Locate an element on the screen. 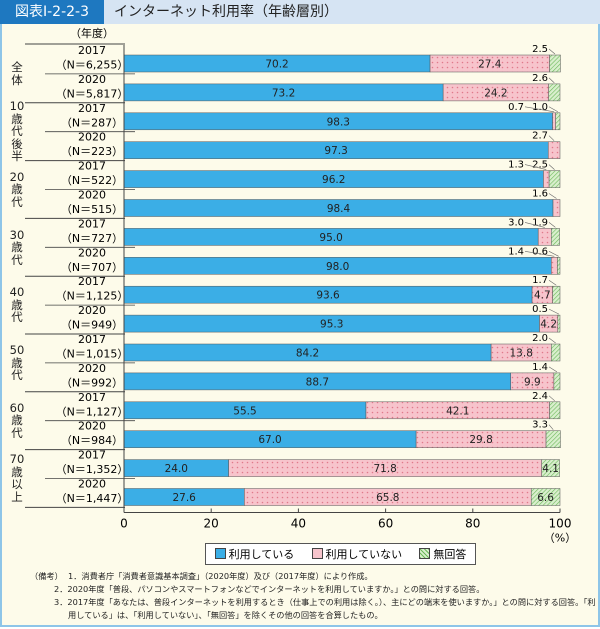  data-label: 71.8 is located at coordinates (384, 469).